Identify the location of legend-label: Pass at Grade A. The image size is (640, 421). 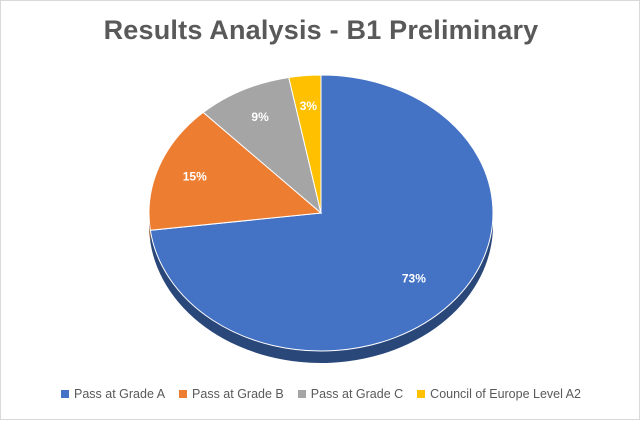
(120, 394).